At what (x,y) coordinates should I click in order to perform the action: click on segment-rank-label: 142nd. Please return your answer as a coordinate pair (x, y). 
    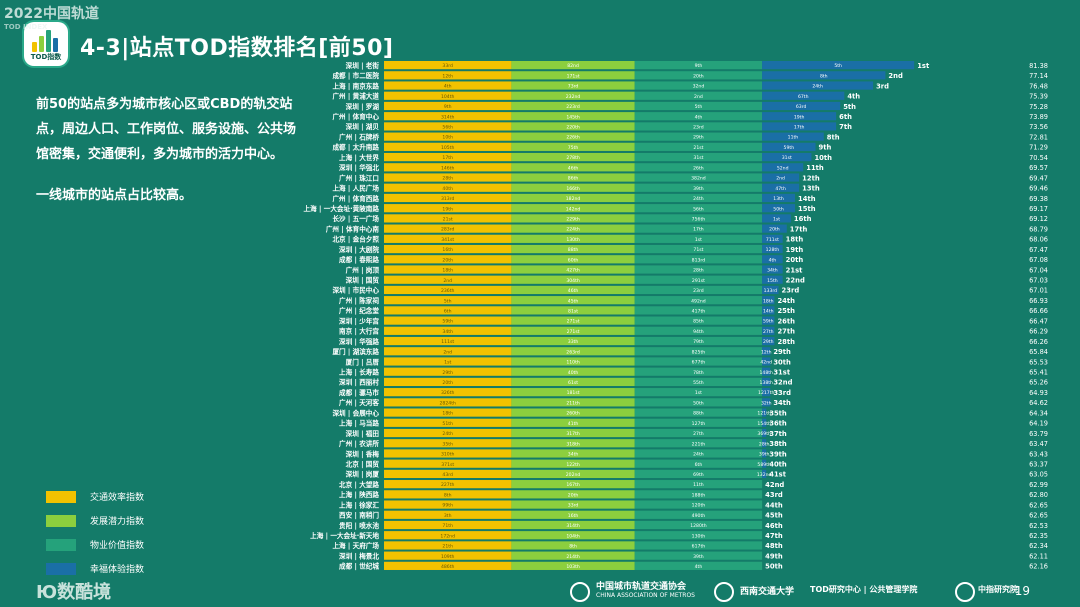
    Looking at the image, I should click on (573, 209).